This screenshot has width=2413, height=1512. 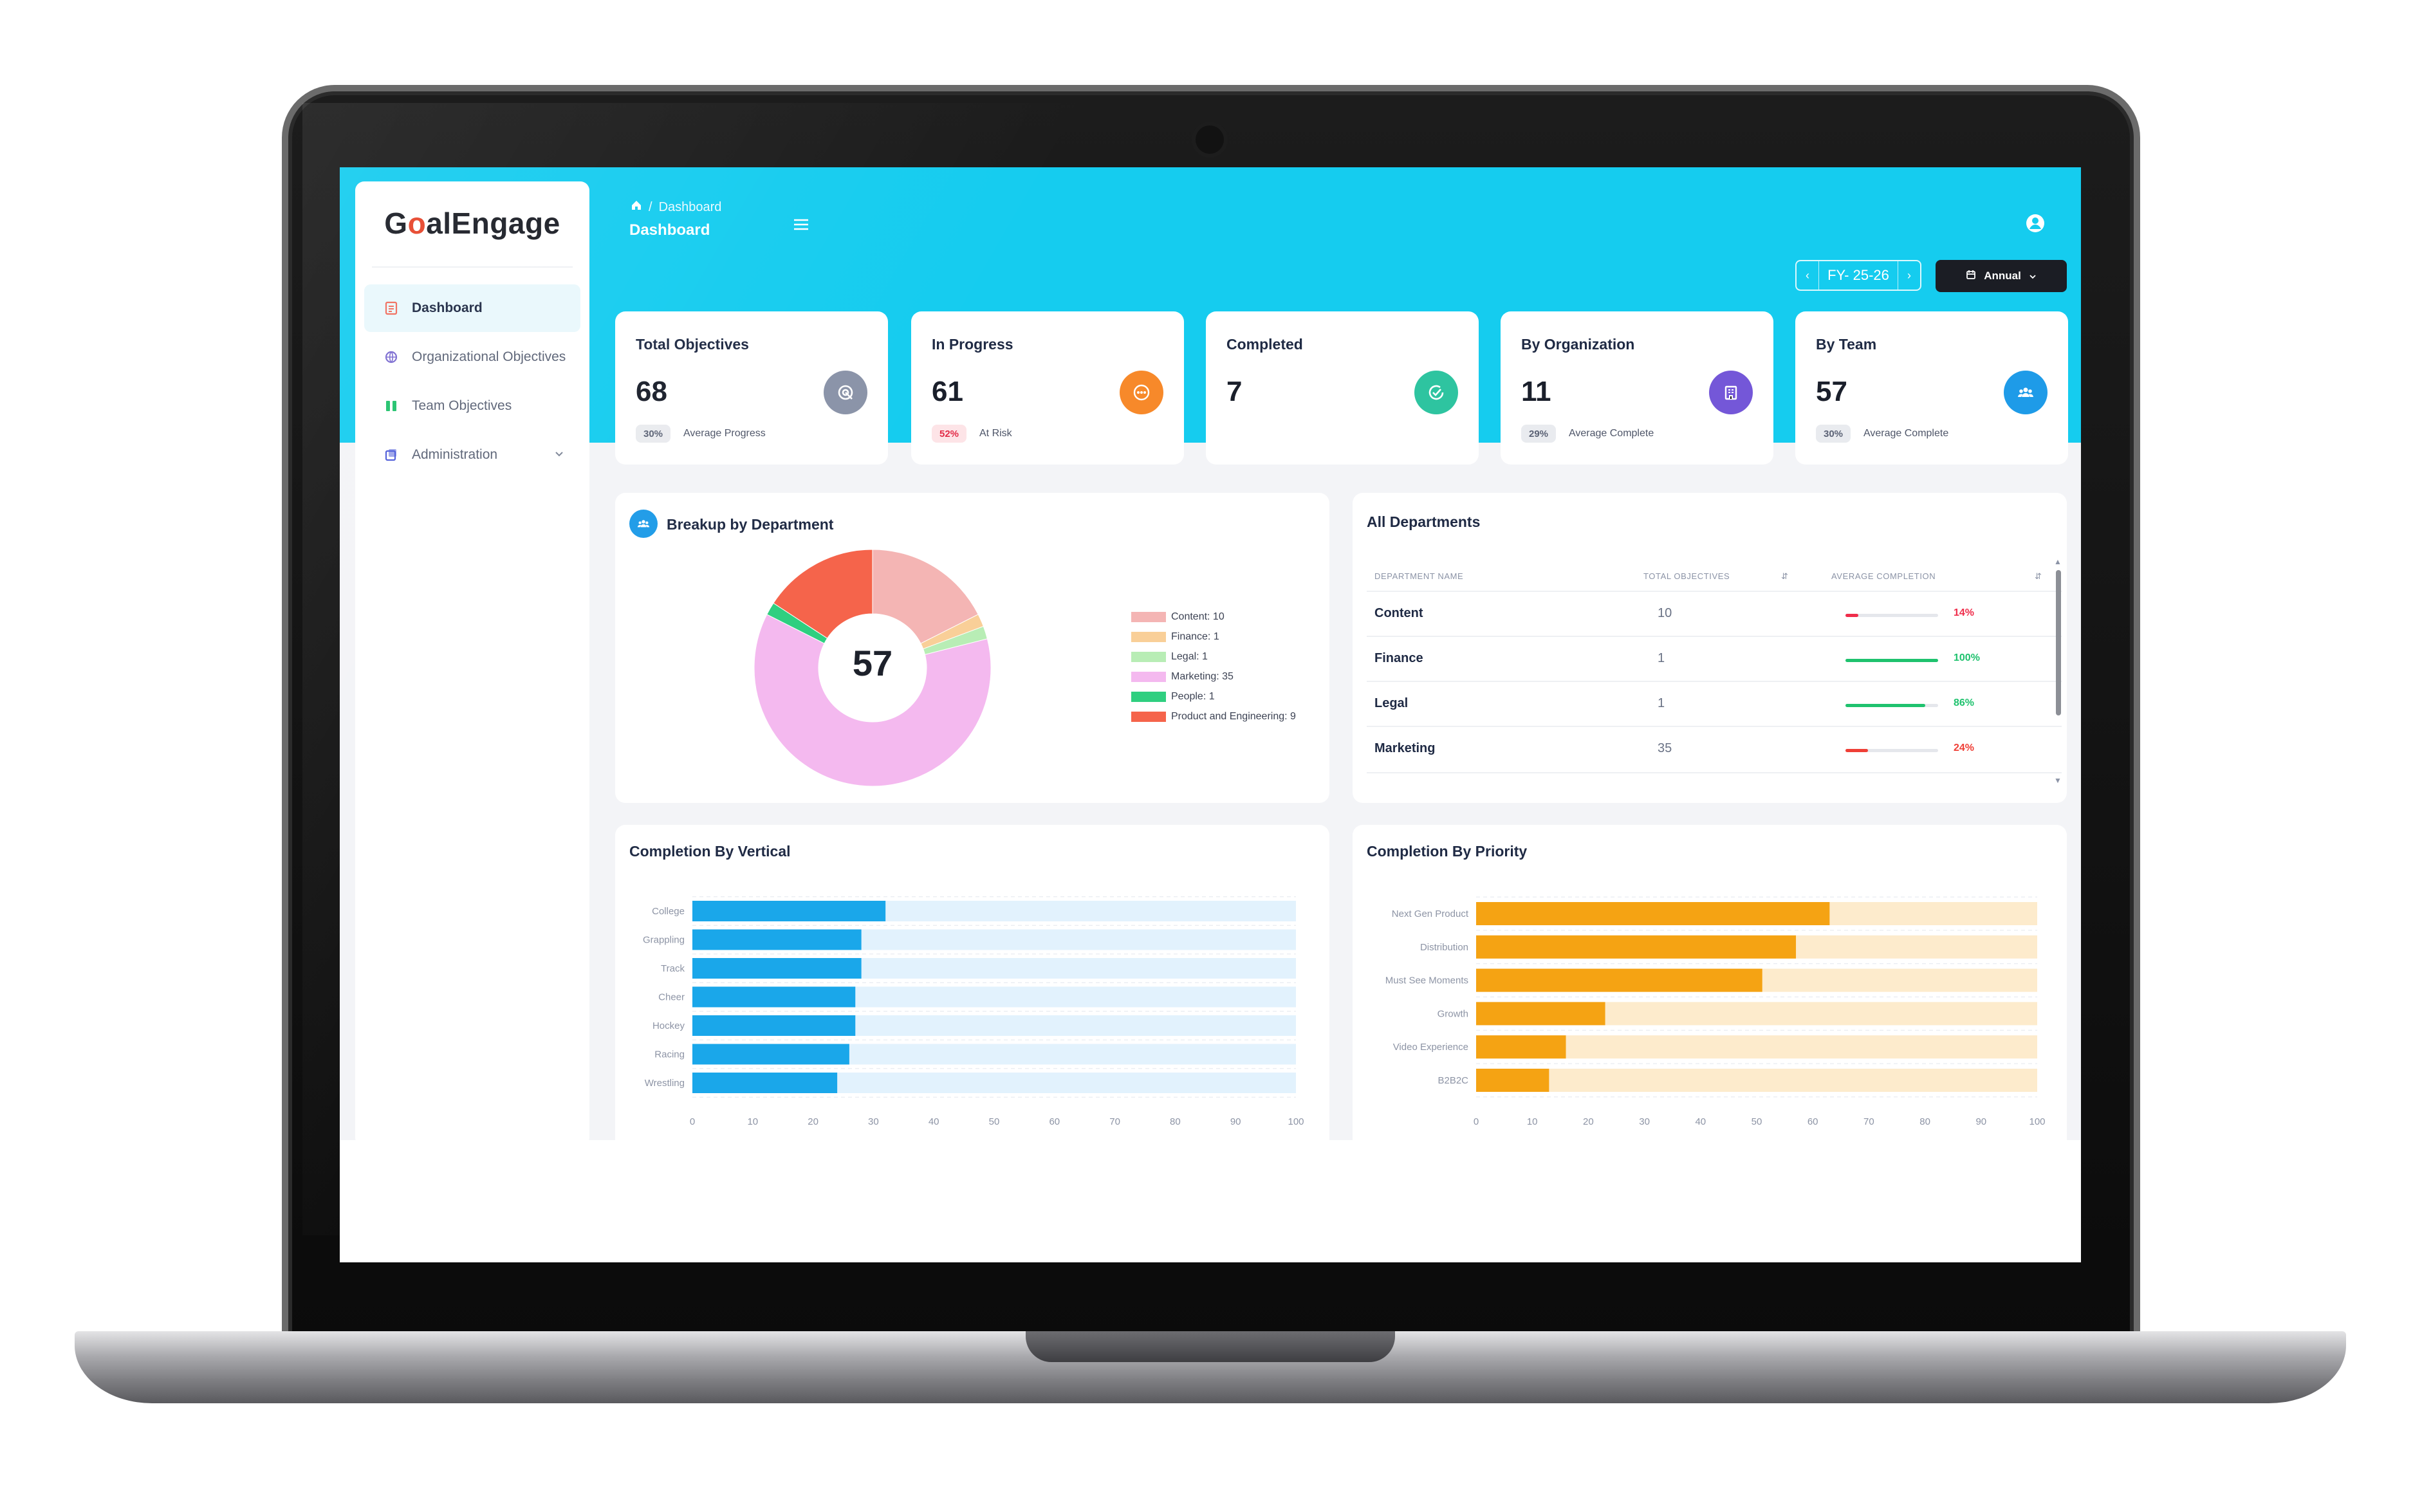 I want to click on total-objectives: 35, so click(x=1665, y=748).